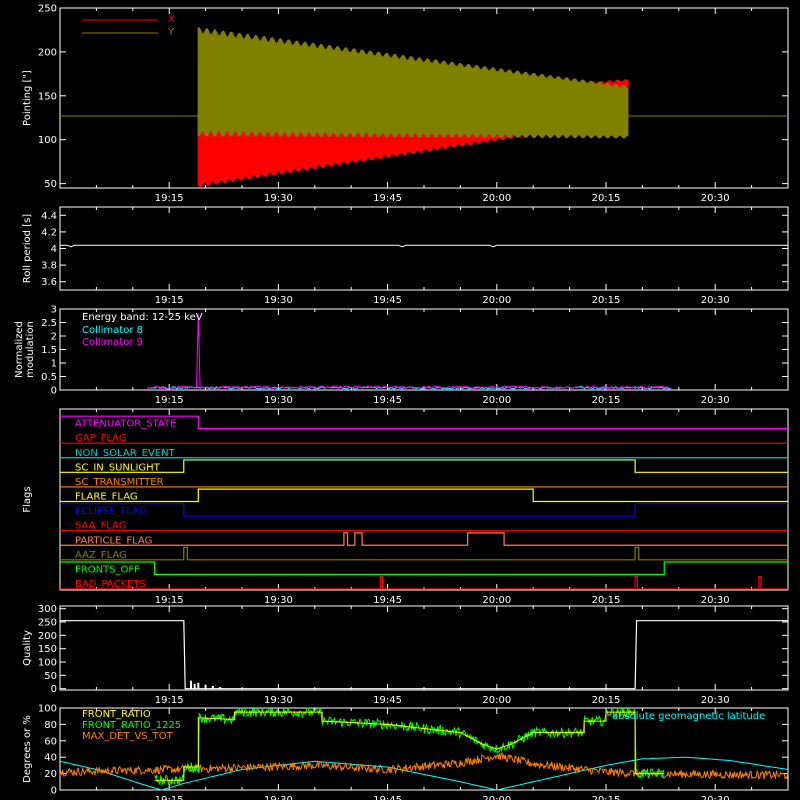  Describe the element at coordinates (278, 797) in the screenshot. I see `ratio-xtick-label: 19:30` at that location.